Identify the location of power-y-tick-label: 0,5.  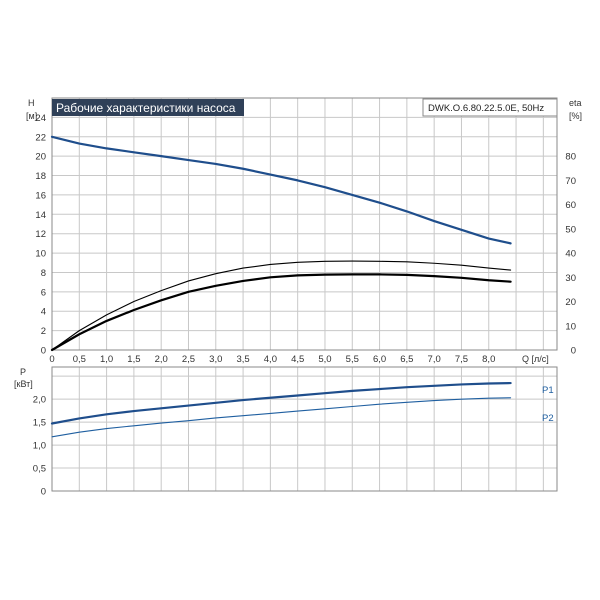
(39, 469).